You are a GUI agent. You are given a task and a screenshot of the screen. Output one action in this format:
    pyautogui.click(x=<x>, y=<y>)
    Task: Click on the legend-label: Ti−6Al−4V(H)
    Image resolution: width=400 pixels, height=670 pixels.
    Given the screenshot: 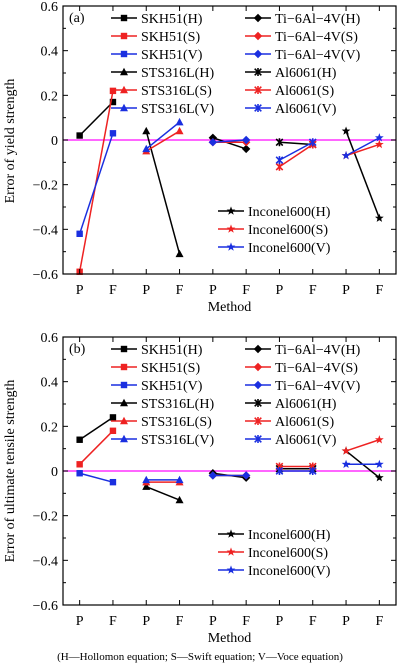 What is the action you would take?
    pyautogui.click(x=318, y=350)
    